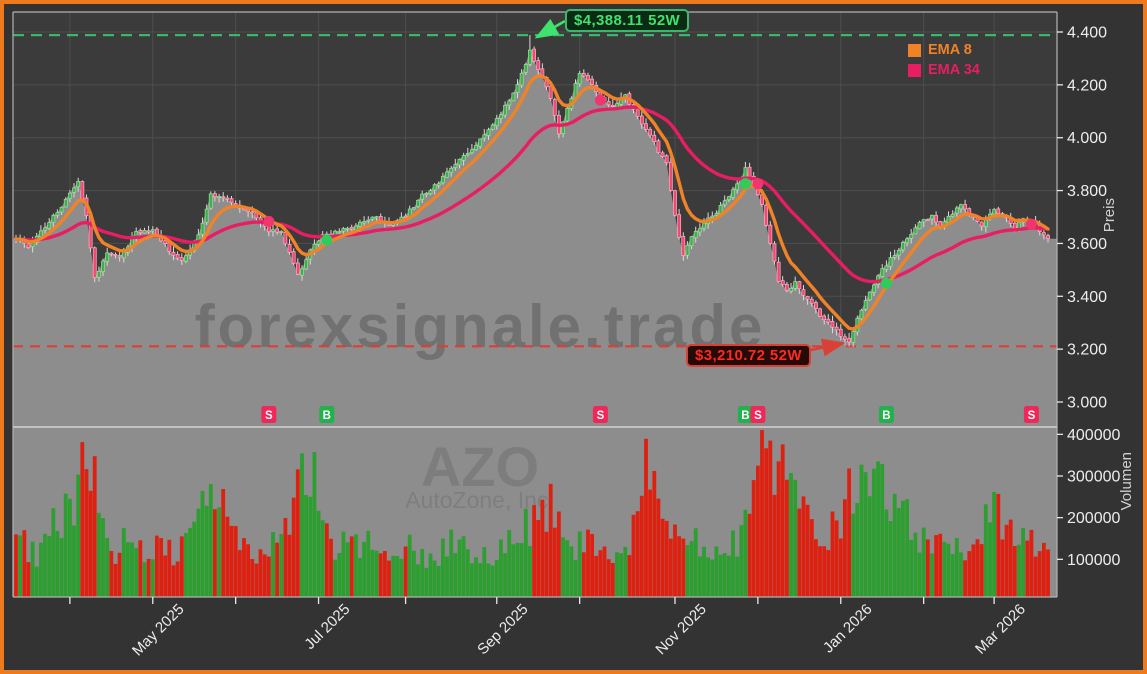 This screenshot has width=1147, height=674. Describe the element at coordinates (627, 20) in the screenshot. I see `high-52w-label: $4,388.11 52W` at that location.